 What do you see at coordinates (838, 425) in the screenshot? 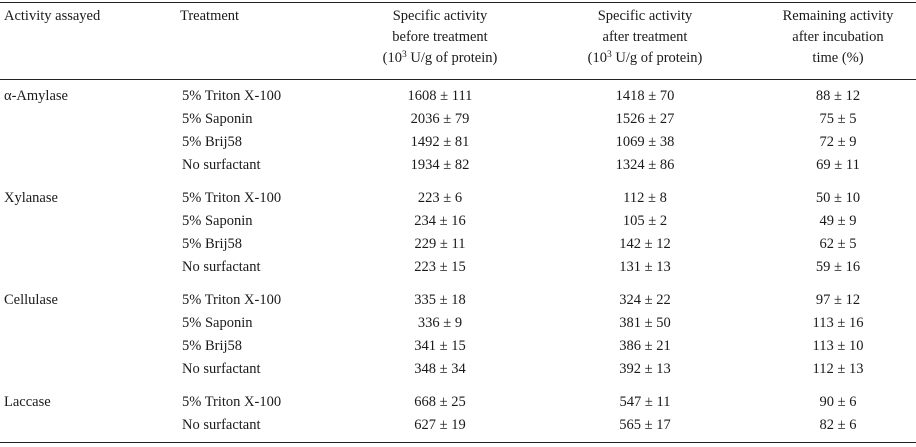
I see `remaining-cell: 82 ± 6` at bounding box center [838, 425].